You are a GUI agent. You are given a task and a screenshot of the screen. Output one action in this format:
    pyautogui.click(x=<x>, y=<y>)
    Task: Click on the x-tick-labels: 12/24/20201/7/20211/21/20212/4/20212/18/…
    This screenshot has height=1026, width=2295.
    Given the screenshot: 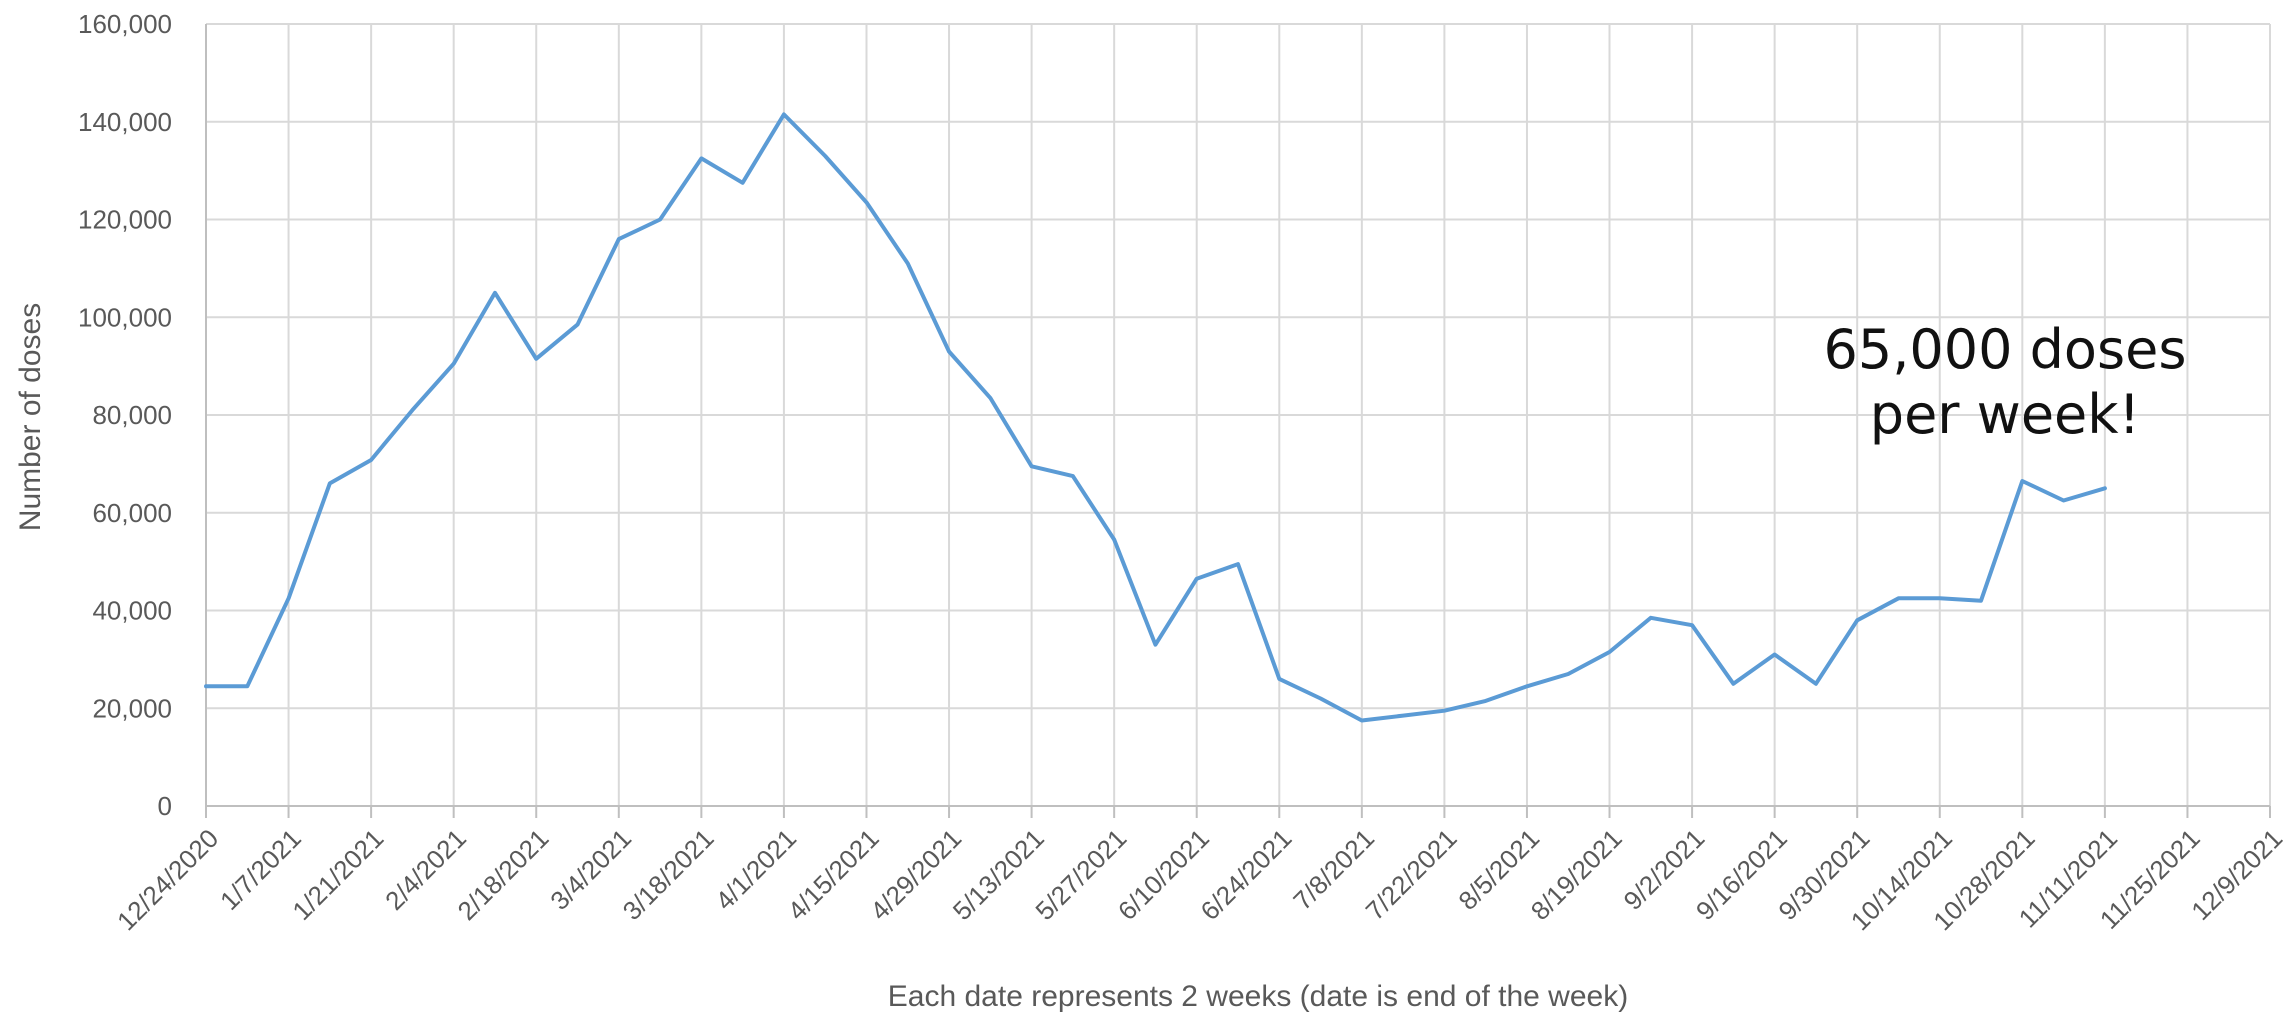 What is the action you would take?
    pyautogui.click(x=1199, y=879)
    